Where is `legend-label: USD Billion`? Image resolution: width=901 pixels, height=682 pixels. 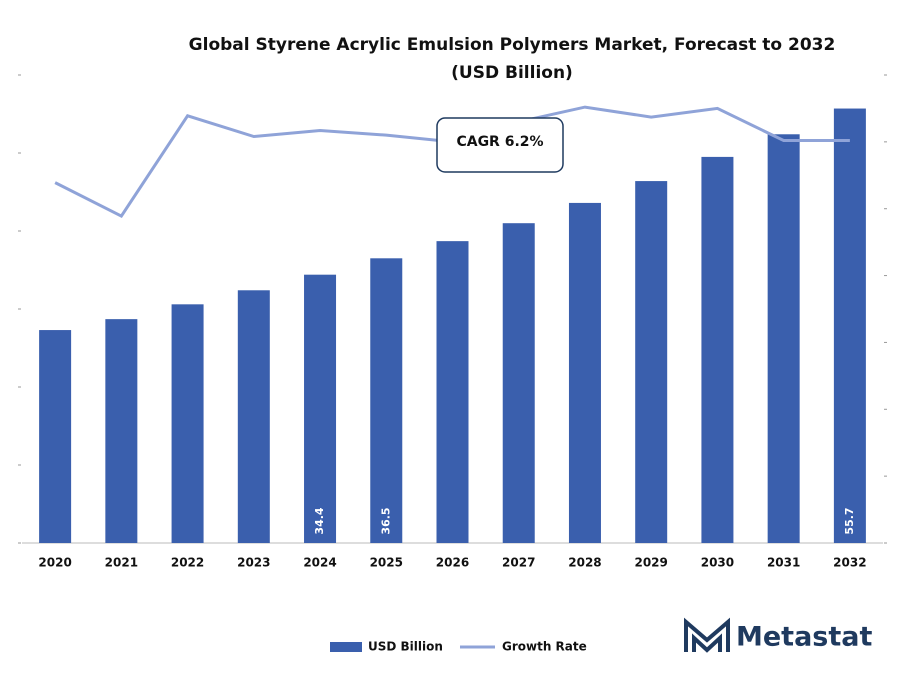 legend-label: USD Billion is located at coordinates (405, 647).